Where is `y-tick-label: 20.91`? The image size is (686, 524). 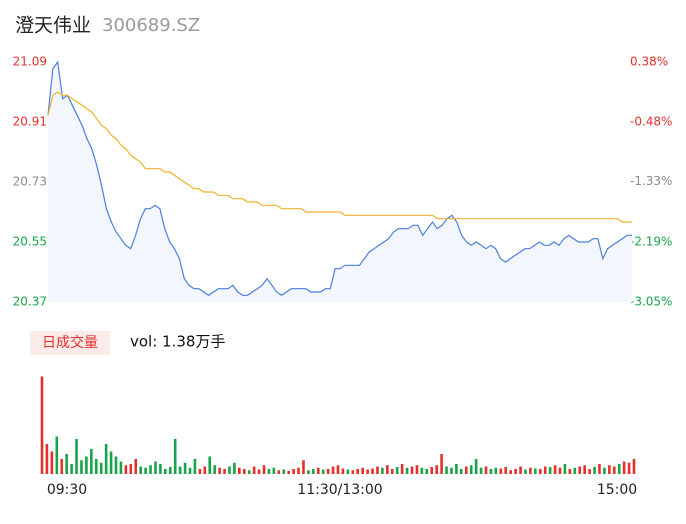
y-tick-label: 20.91 is located at coordinates (30, 122).